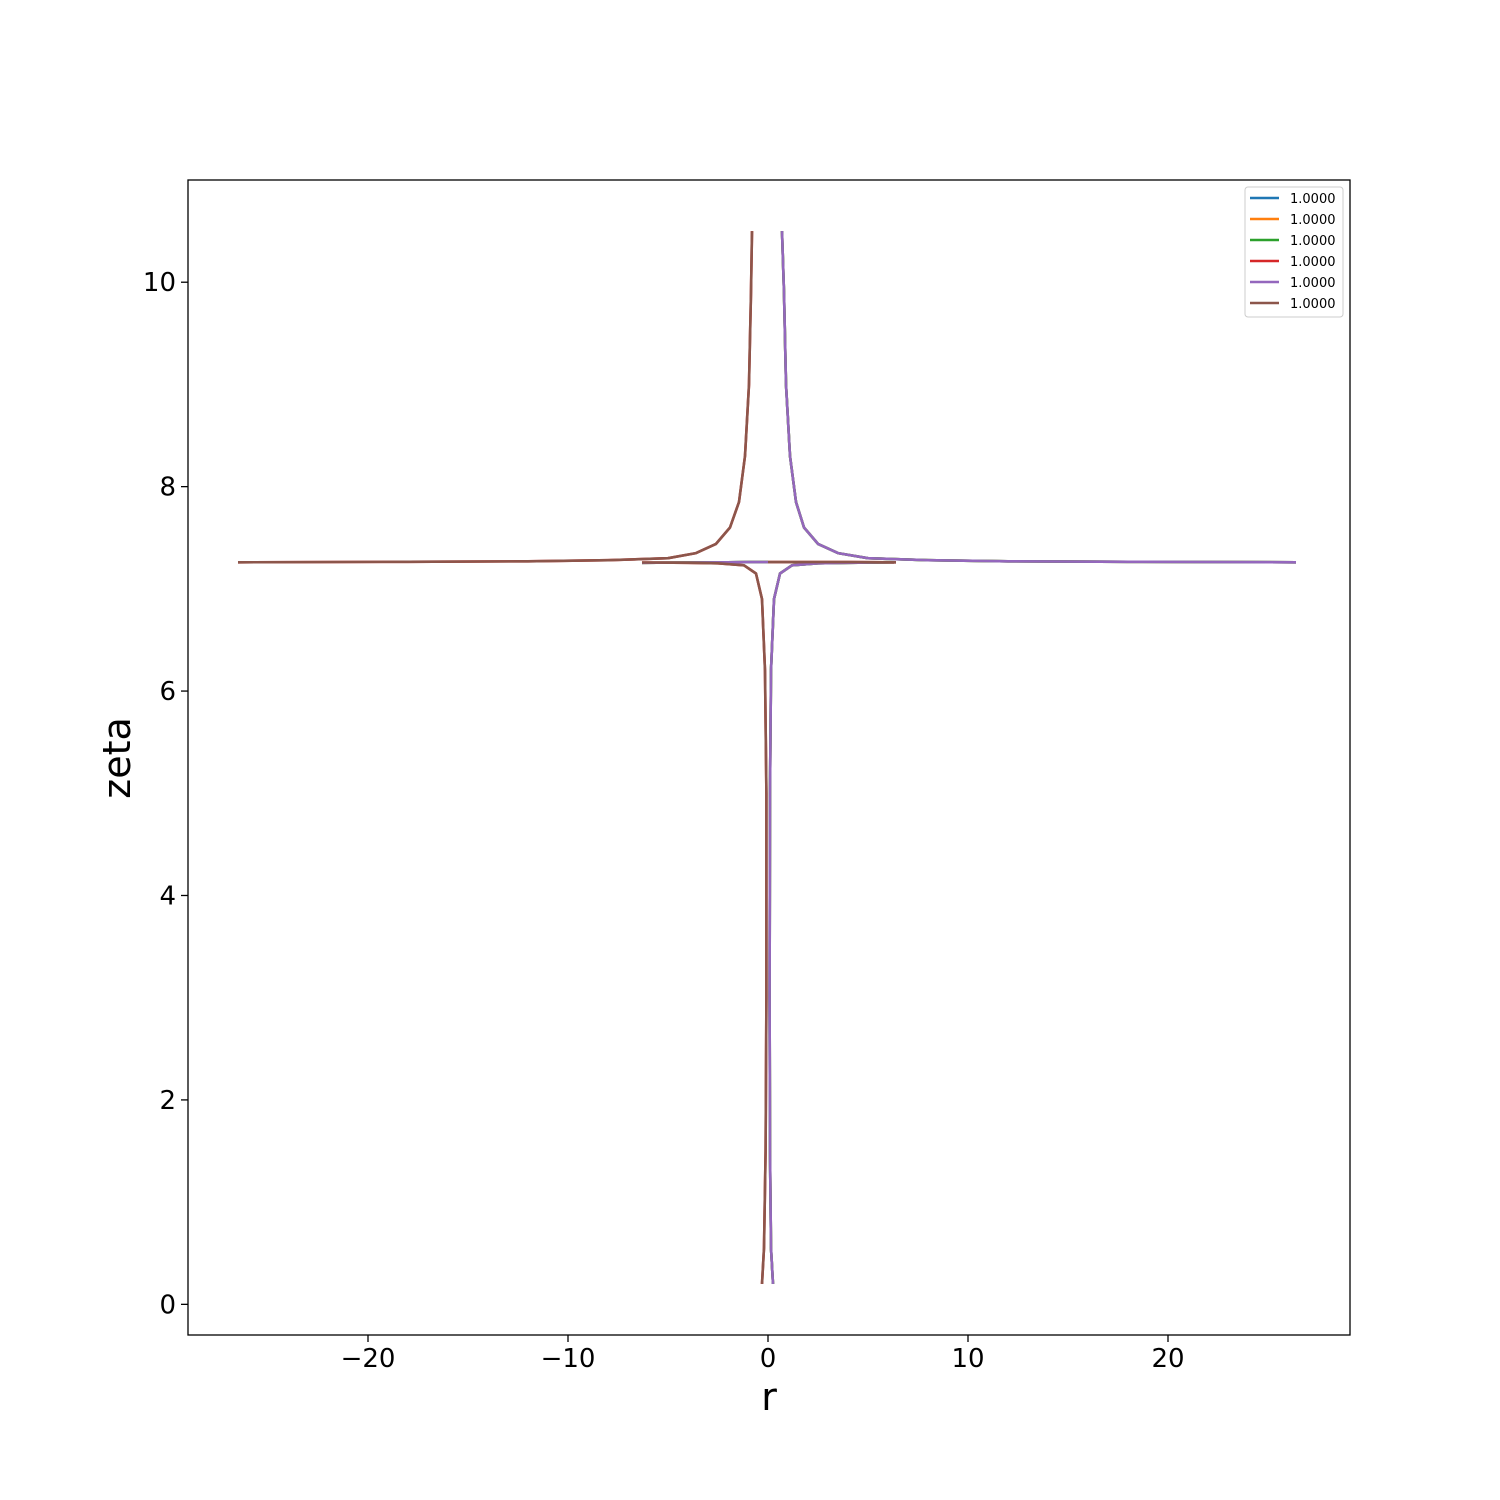 This screenshot has width=1500, height=1500. What do you see at coordinates (167, 1305) in the screenshot?
I see `y-tick-label: 0` at bounding box center [167, 1305].